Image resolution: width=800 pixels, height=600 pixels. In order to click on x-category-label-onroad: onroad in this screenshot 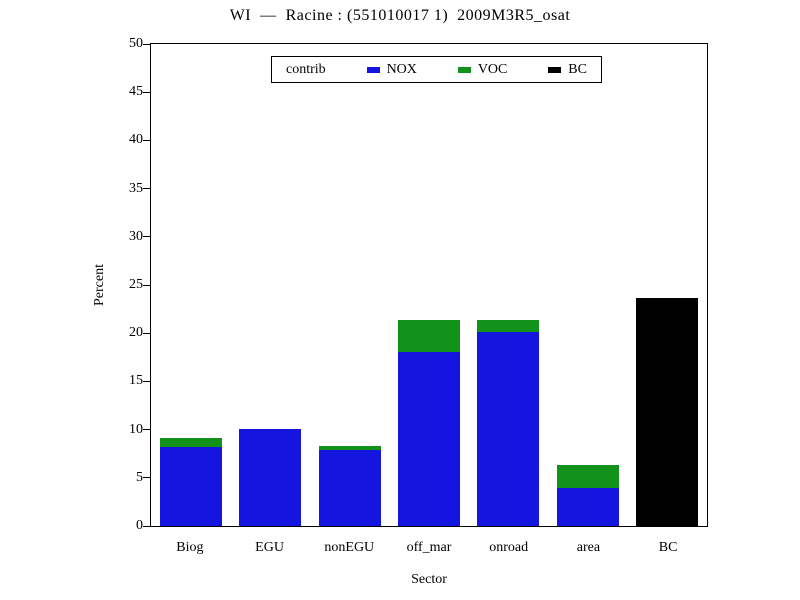, I will do `click(509, 547)`.